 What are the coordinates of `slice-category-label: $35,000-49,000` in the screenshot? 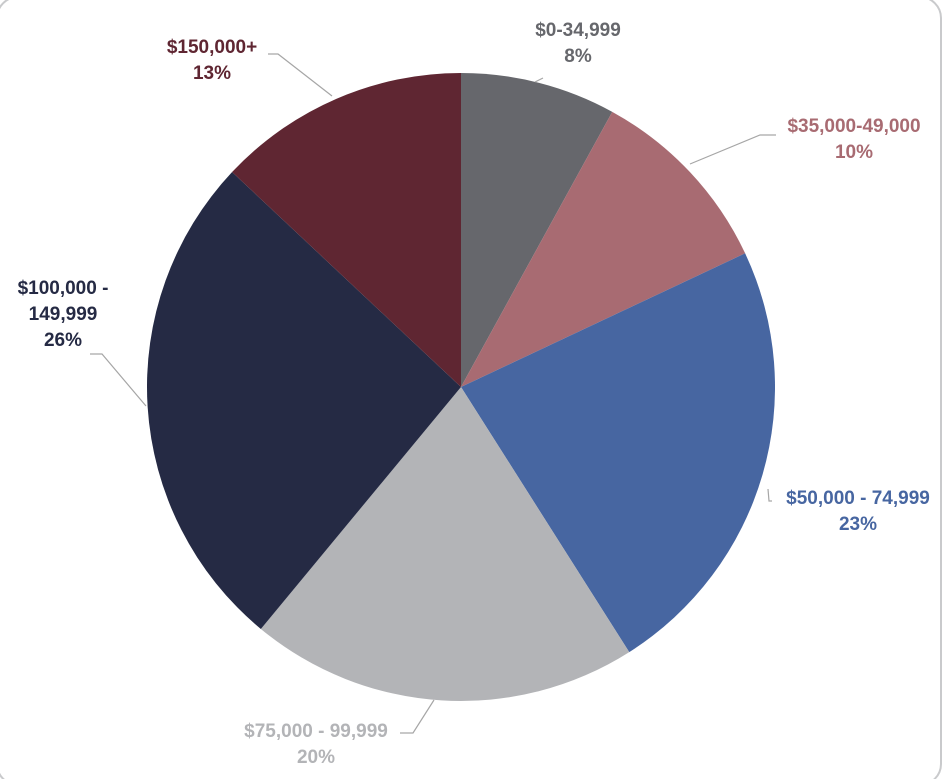 It's located at (853, 126).